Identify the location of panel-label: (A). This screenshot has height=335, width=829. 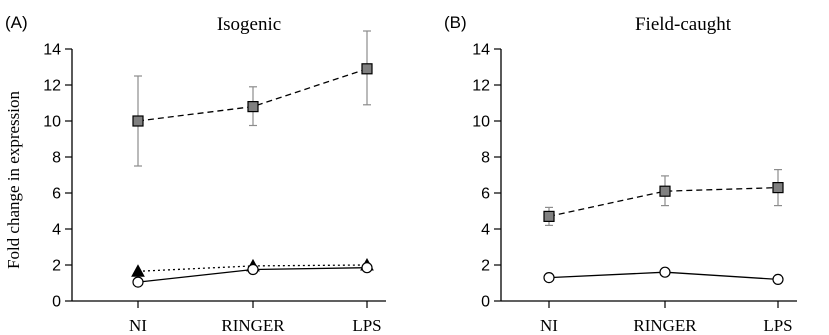
(16, 22).